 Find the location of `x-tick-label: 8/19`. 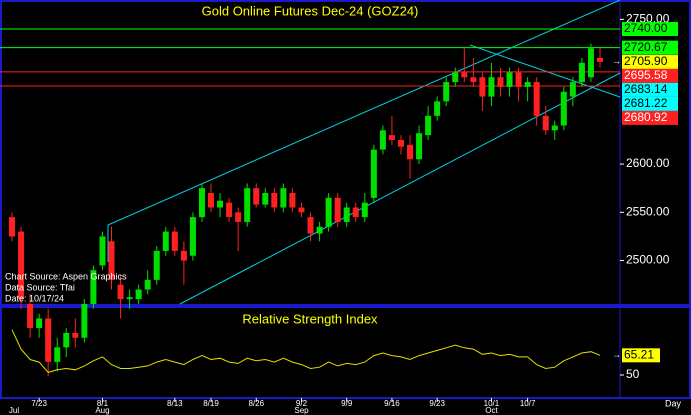

x-tick-label: 8/19 is located at coordinates (211, 403).